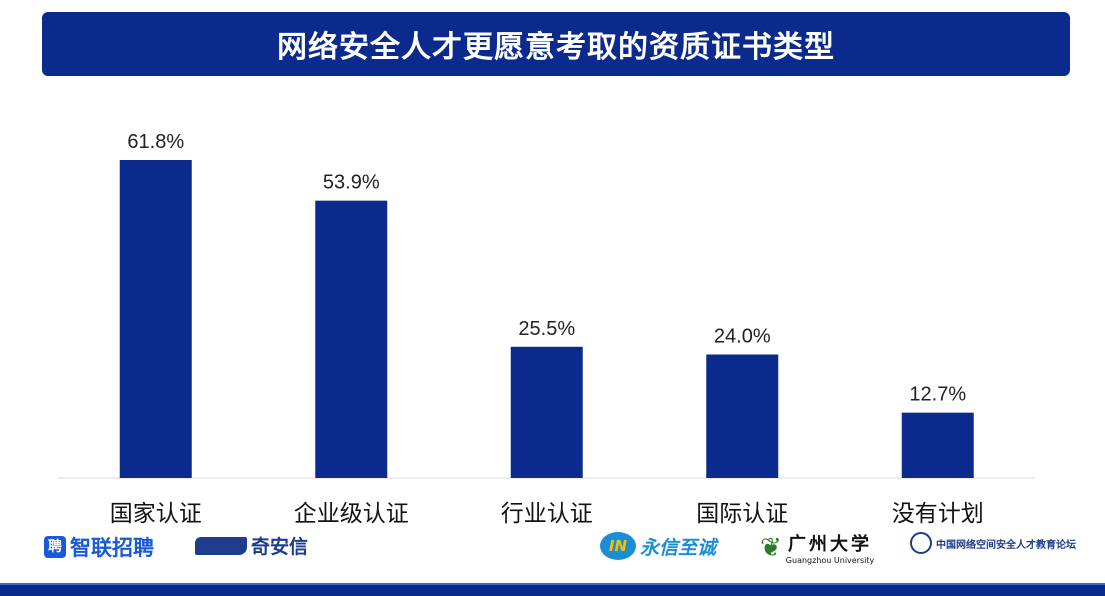  I want to click on chart-title: 网络安全人才更愿意考取的资质证书类型, so click(556, 47).